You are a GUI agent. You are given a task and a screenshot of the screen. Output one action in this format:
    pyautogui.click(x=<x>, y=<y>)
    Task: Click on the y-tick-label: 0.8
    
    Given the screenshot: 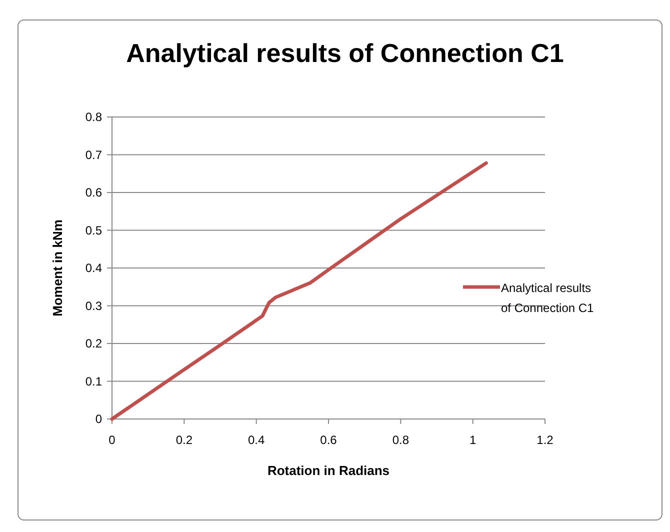 What is the action you would take?
    pyautogui.click(x=93, y=117)
    